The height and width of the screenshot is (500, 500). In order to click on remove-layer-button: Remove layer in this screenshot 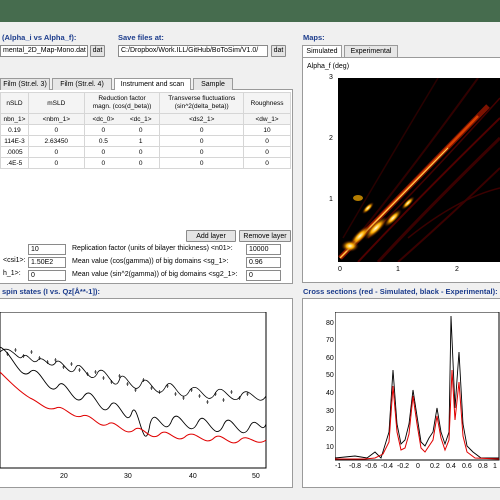, I will do `click(265, 236)`.